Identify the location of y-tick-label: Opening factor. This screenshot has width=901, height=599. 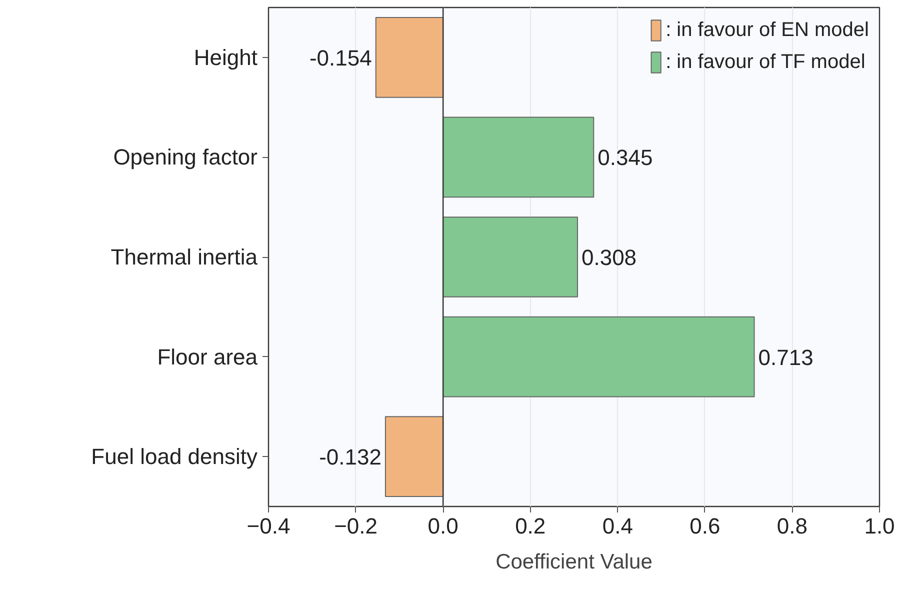
(185, 157).